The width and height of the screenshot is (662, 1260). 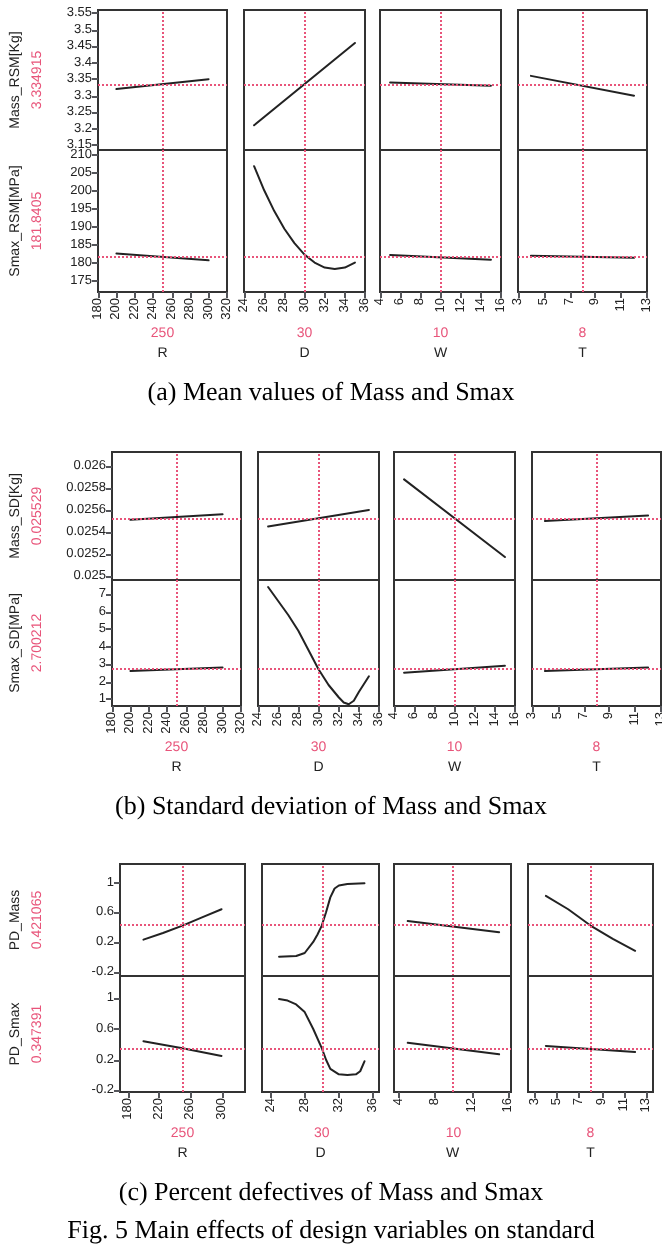 I want to click on caption: Fig. 5 Main effects of design variables on standard, so click(x=331, y=1230).